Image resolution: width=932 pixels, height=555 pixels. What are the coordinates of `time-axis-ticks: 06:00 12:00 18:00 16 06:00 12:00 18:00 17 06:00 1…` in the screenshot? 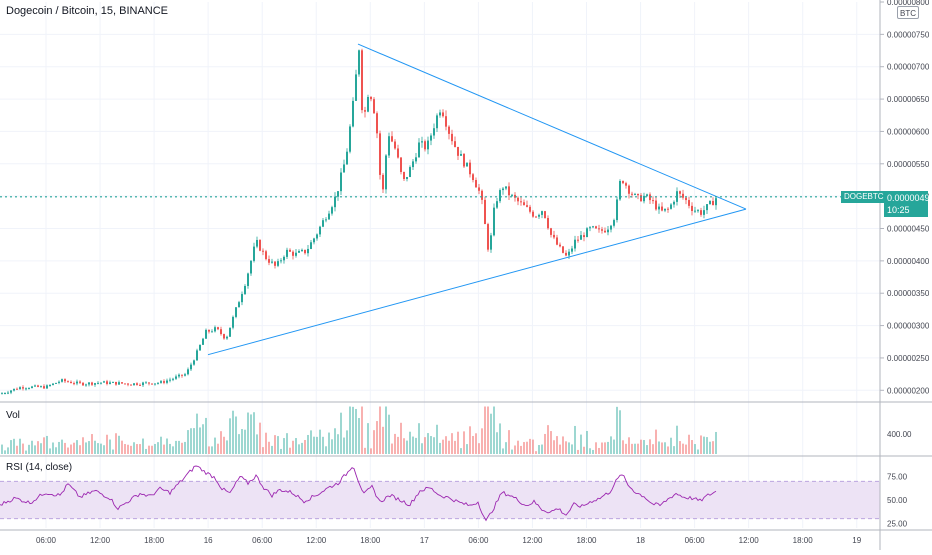 It's located at (449, 540).